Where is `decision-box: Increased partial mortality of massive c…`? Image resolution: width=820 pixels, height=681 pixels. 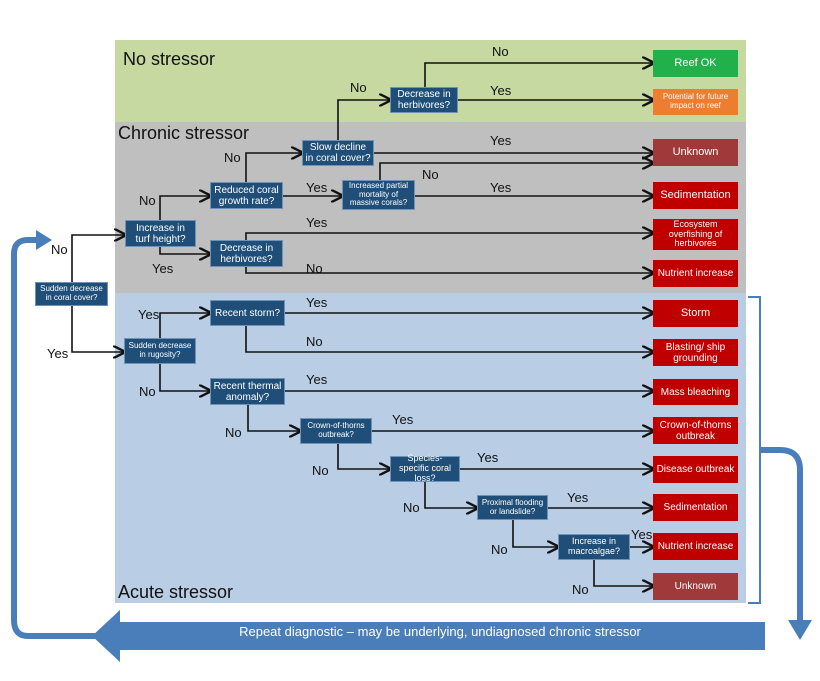 decision-box: Increased partial mortality of massive c… is located at coordinates (378, 195).